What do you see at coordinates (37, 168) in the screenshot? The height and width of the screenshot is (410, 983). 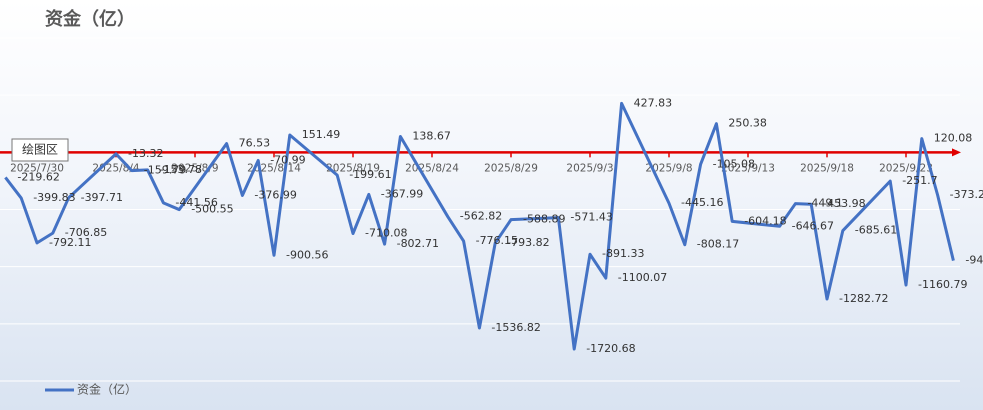 I see `x-tick-label: 2025/7/30` at bounding box center [37, 168].